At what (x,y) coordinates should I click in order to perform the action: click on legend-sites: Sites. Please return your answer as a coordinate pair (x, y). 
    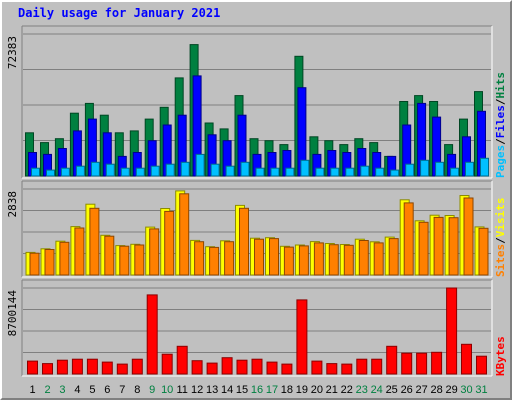
    Looking at the image, I should click on (500, 260).